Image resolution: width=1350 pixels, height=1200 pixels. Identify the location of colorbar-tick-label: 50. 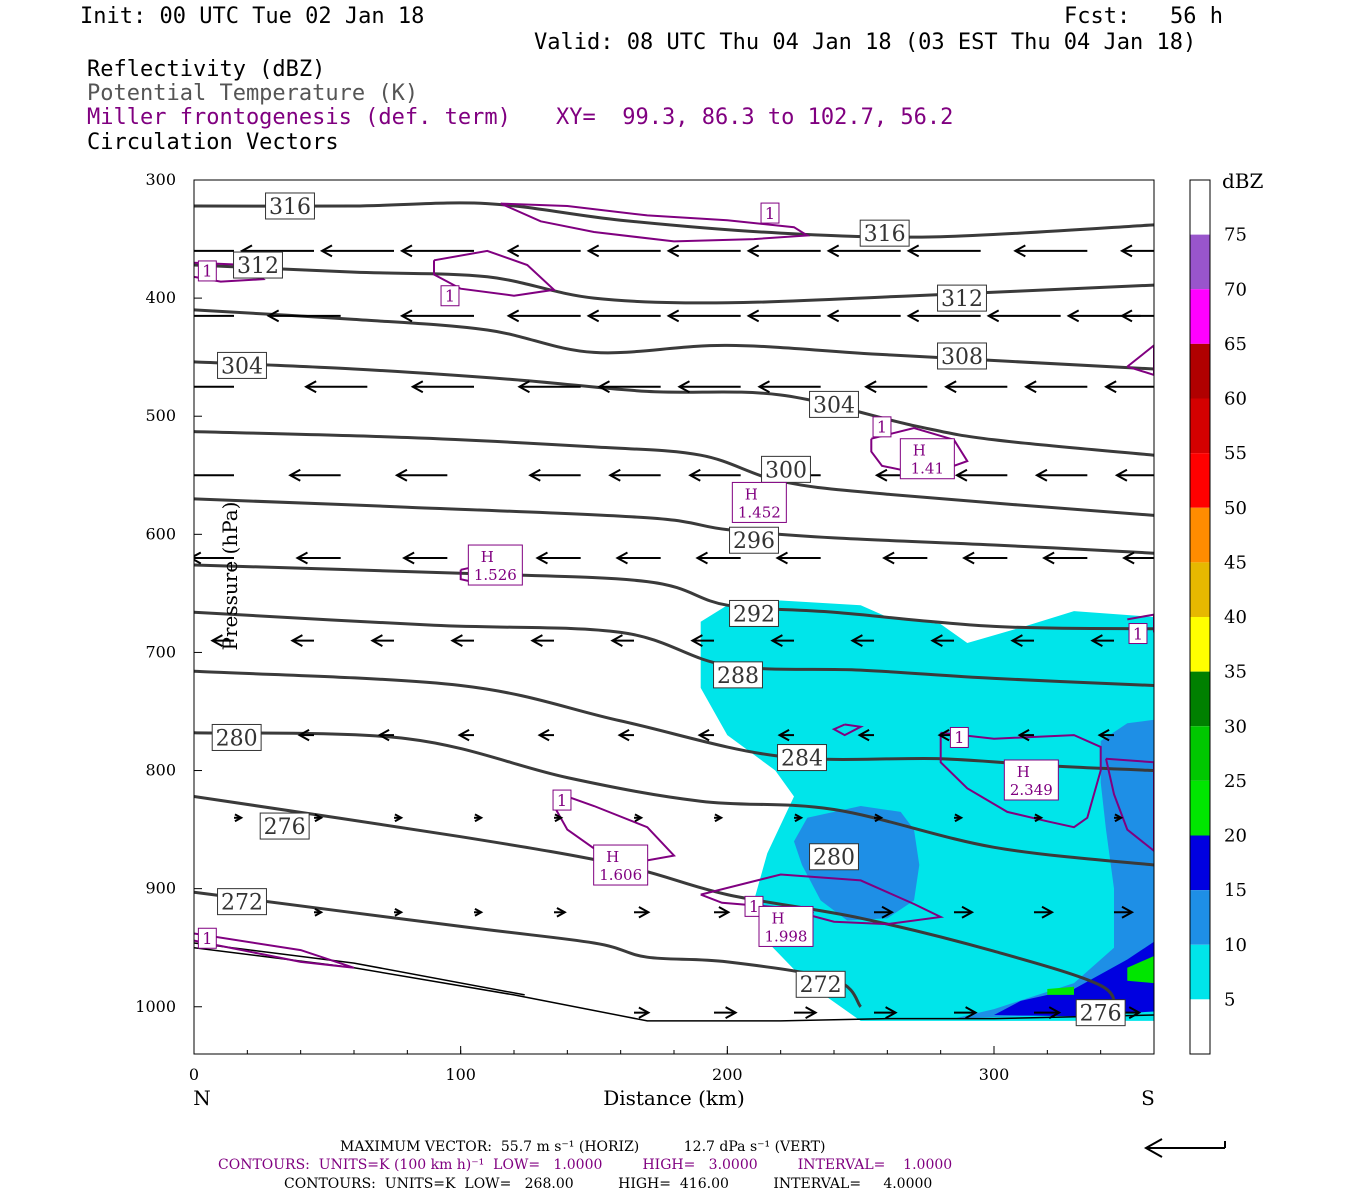
(1235, 508).